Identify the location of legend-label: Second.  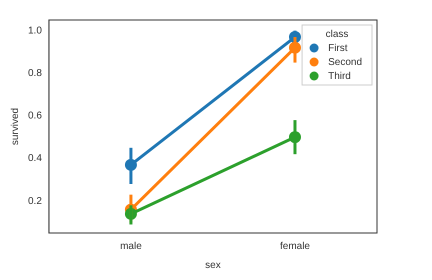
(345, 62).